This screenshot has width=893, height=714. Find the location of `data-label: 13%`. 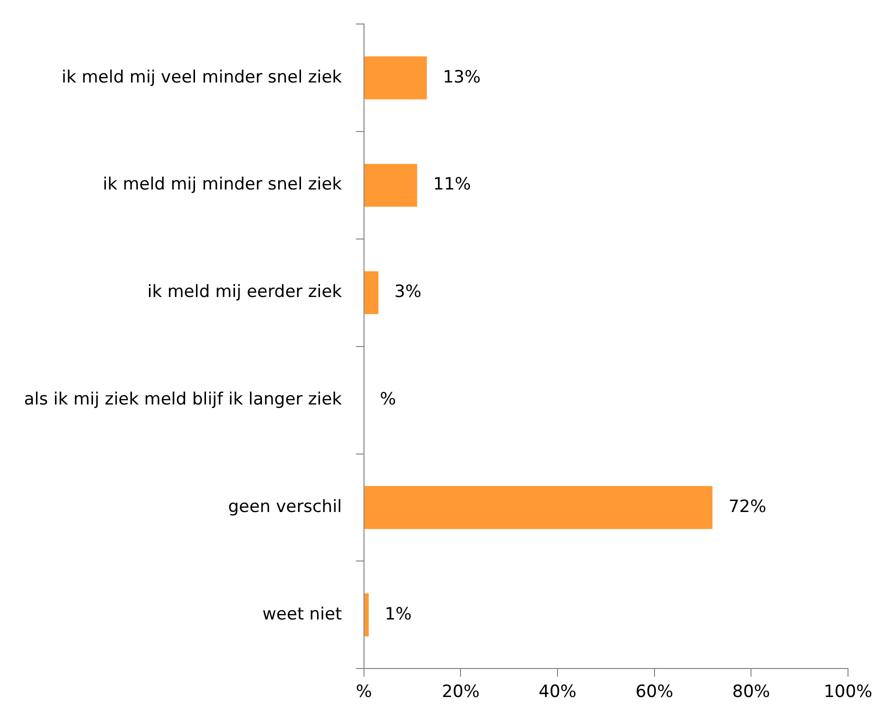

data-label: 13% is located at coordinates (461, 77).